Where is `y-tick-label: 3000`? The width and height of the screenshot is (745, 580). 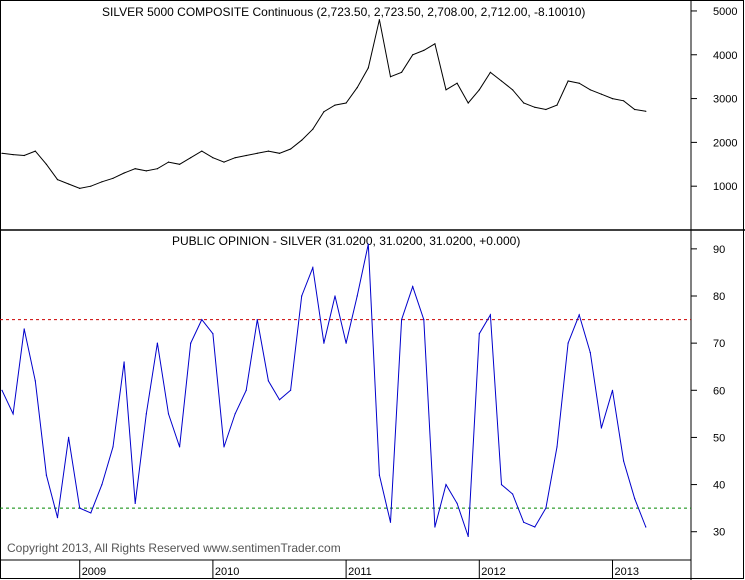
y-tick-label: 3000 is located at coordinates (725, 100).